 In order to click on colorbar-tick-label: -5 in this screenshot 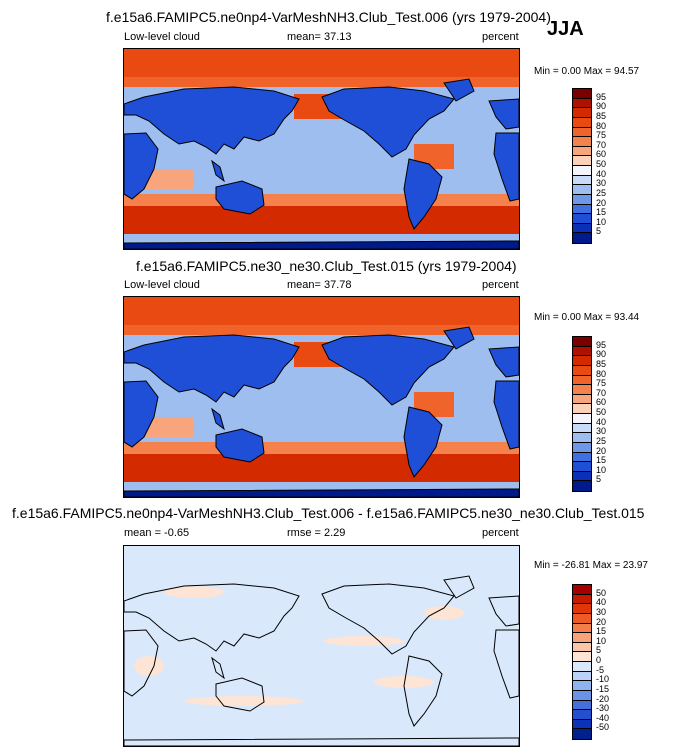, I will do `click(600, 669)`.